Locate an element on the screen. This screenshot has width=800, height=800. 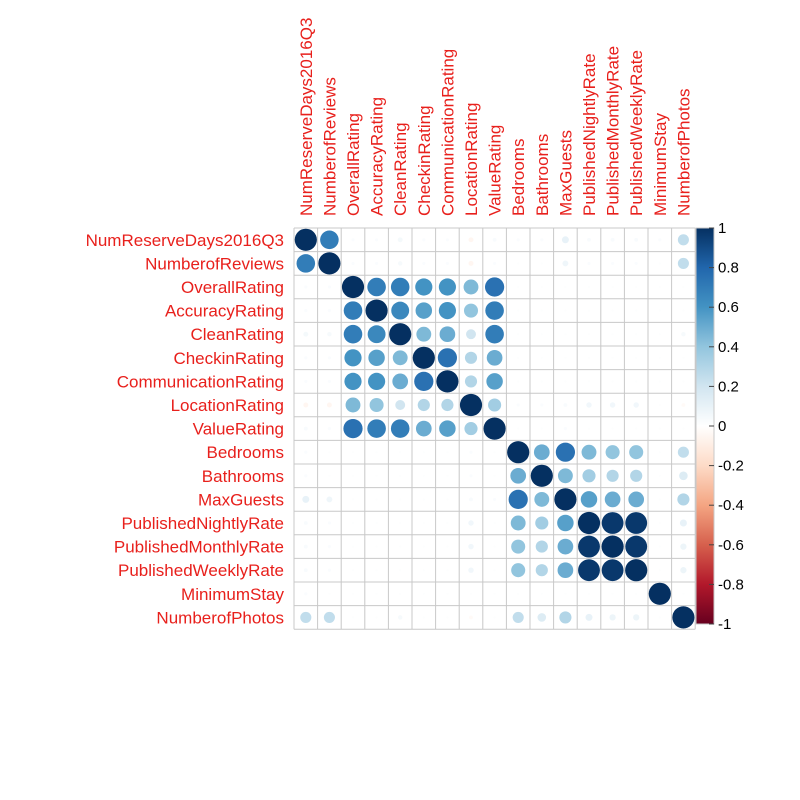
column-label: CheckinRating is located at coordinates (424, 160).